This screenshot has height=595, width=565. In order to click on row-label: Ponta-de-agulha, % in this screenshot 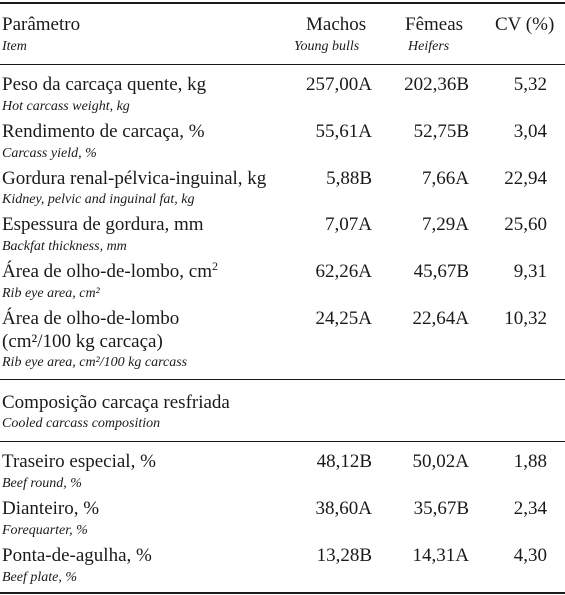, I will do `click(77, 555)`.